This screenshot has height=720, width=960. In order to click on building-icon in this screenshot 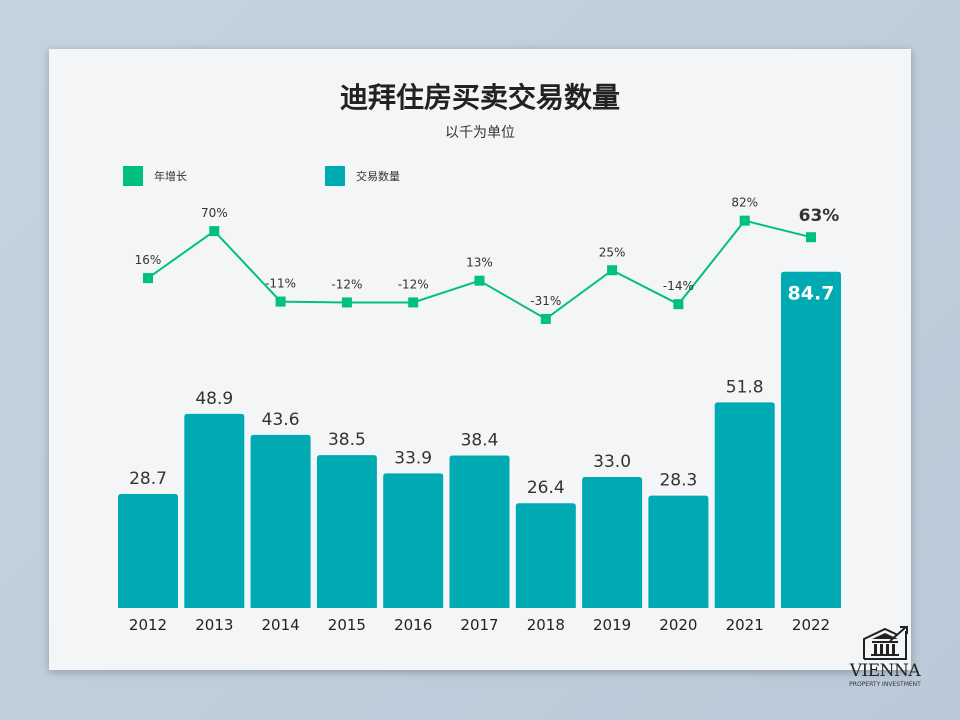, I will do `click(885, 643)`.